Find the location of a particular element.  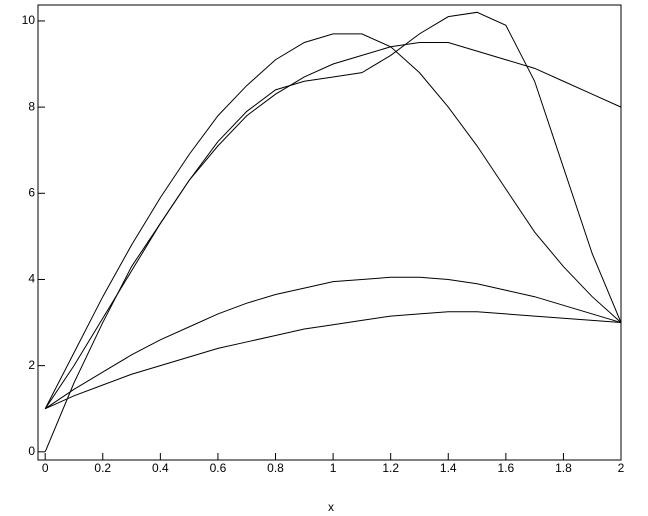

y-tick-label: 6 is located at coordinates (31, 192).